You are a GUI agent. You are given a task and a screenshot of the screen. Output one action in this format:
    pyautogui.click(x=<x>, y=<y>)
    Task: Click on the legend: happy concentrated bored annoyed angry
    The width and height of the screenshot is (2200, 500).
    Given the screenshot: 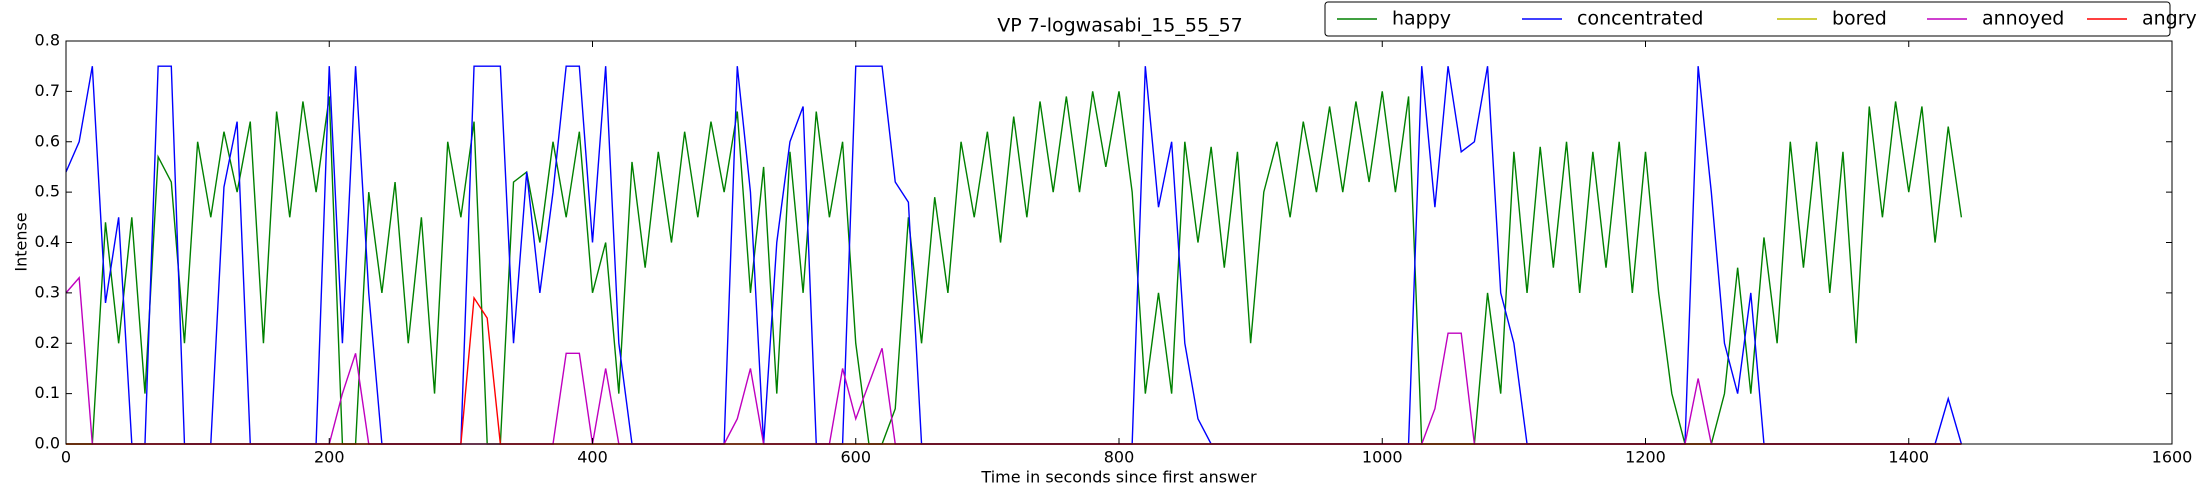 What is the action you would take?
    pyautogui.click(x=1760, y=19)
    